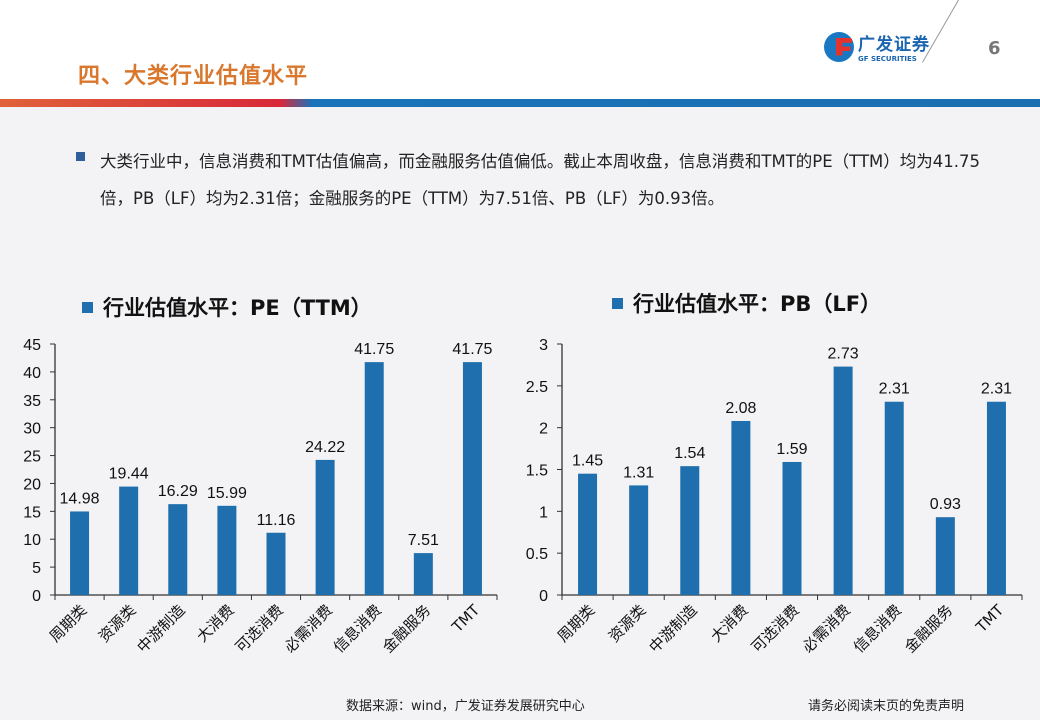 The image size is (1040, 720). I want to click on data-label: 2.73, so click(843, 354).